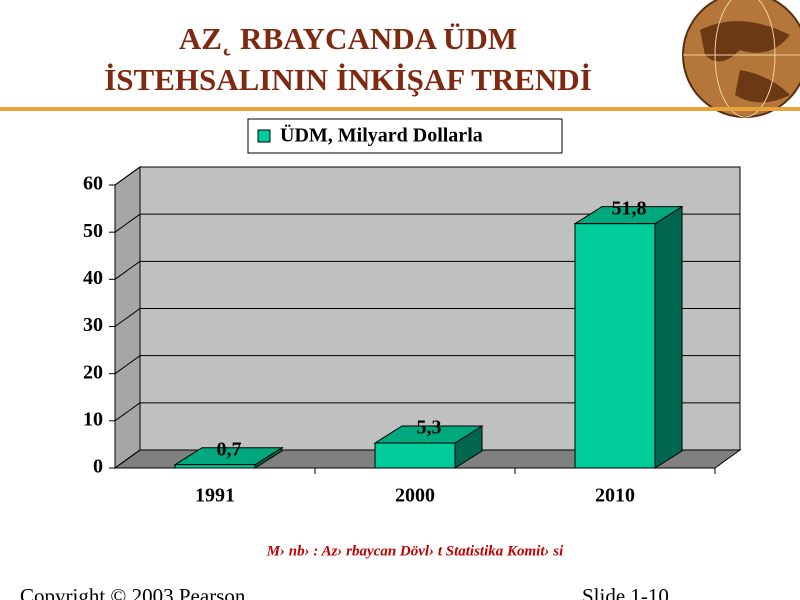 This screenshot has height=600, width=800. Describe the element at coordinates (415, 496) in the screenshot. I see `x-tick-label: 2000` at that location.